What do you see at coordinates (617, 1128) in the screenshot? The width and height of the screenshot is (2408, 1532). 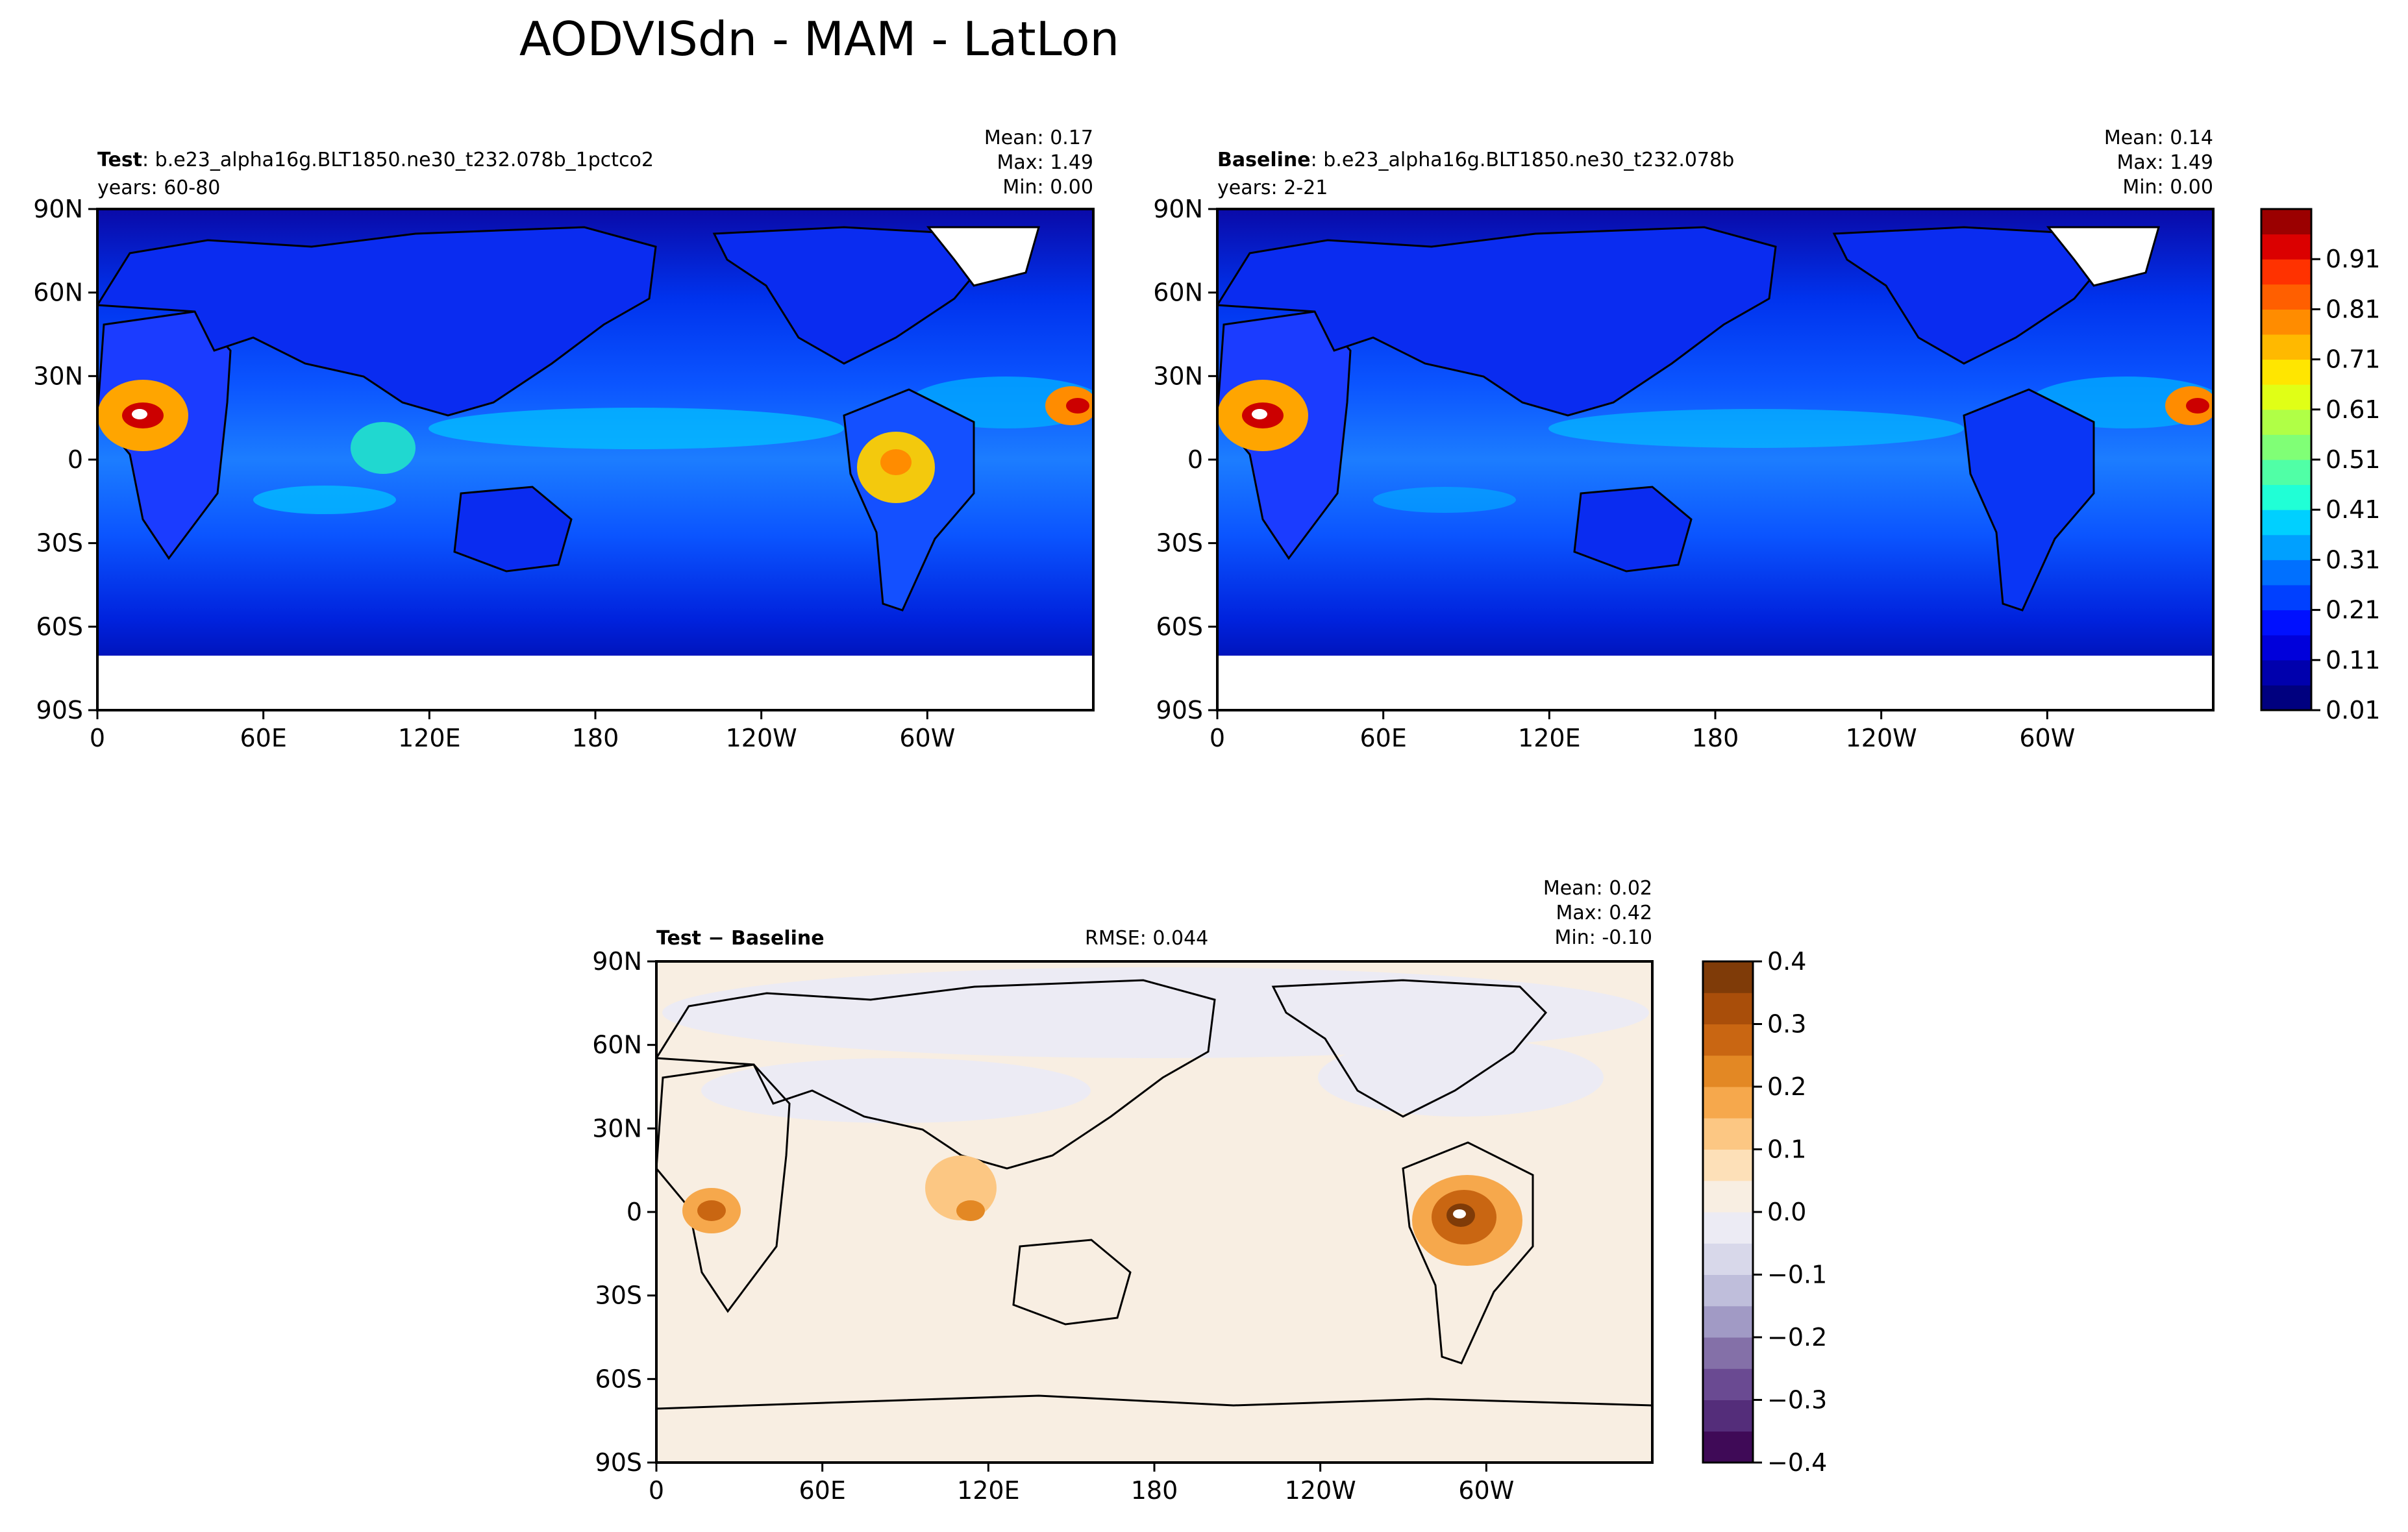 I see `diff-ytick-label: 30N` at bounding box center [617, 1128].